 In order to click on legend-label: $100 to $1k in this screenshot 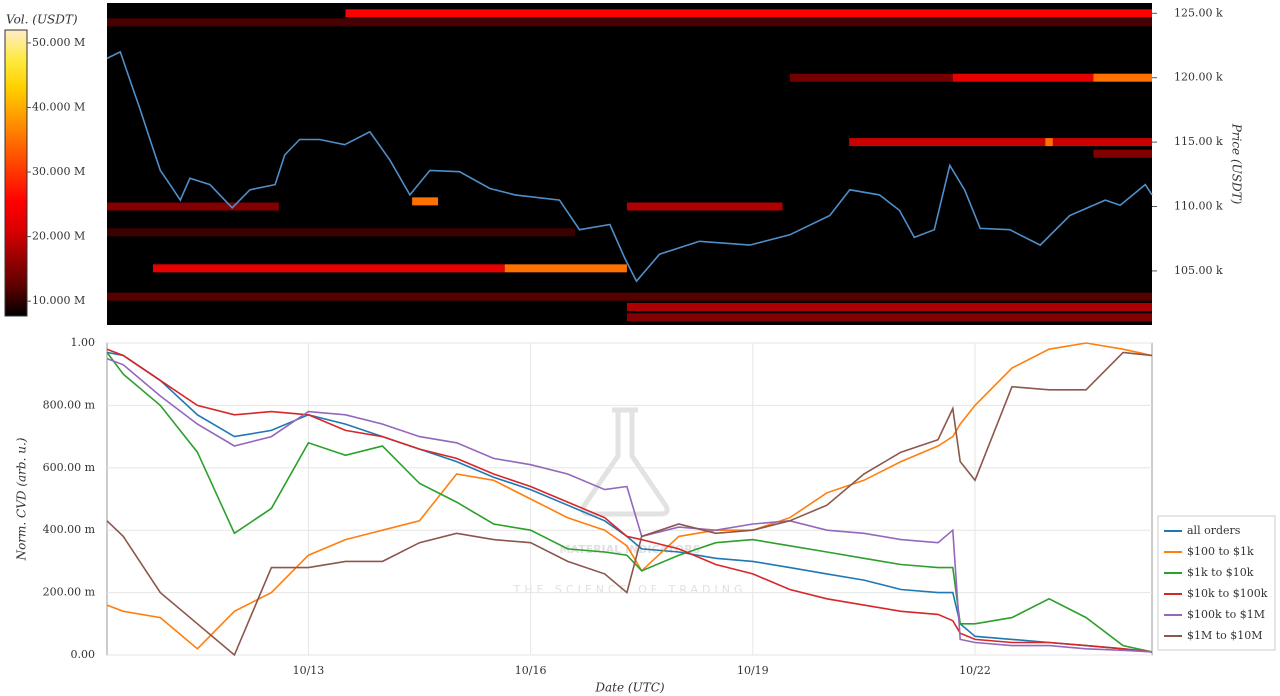, I will do `click(1220, 551)`.